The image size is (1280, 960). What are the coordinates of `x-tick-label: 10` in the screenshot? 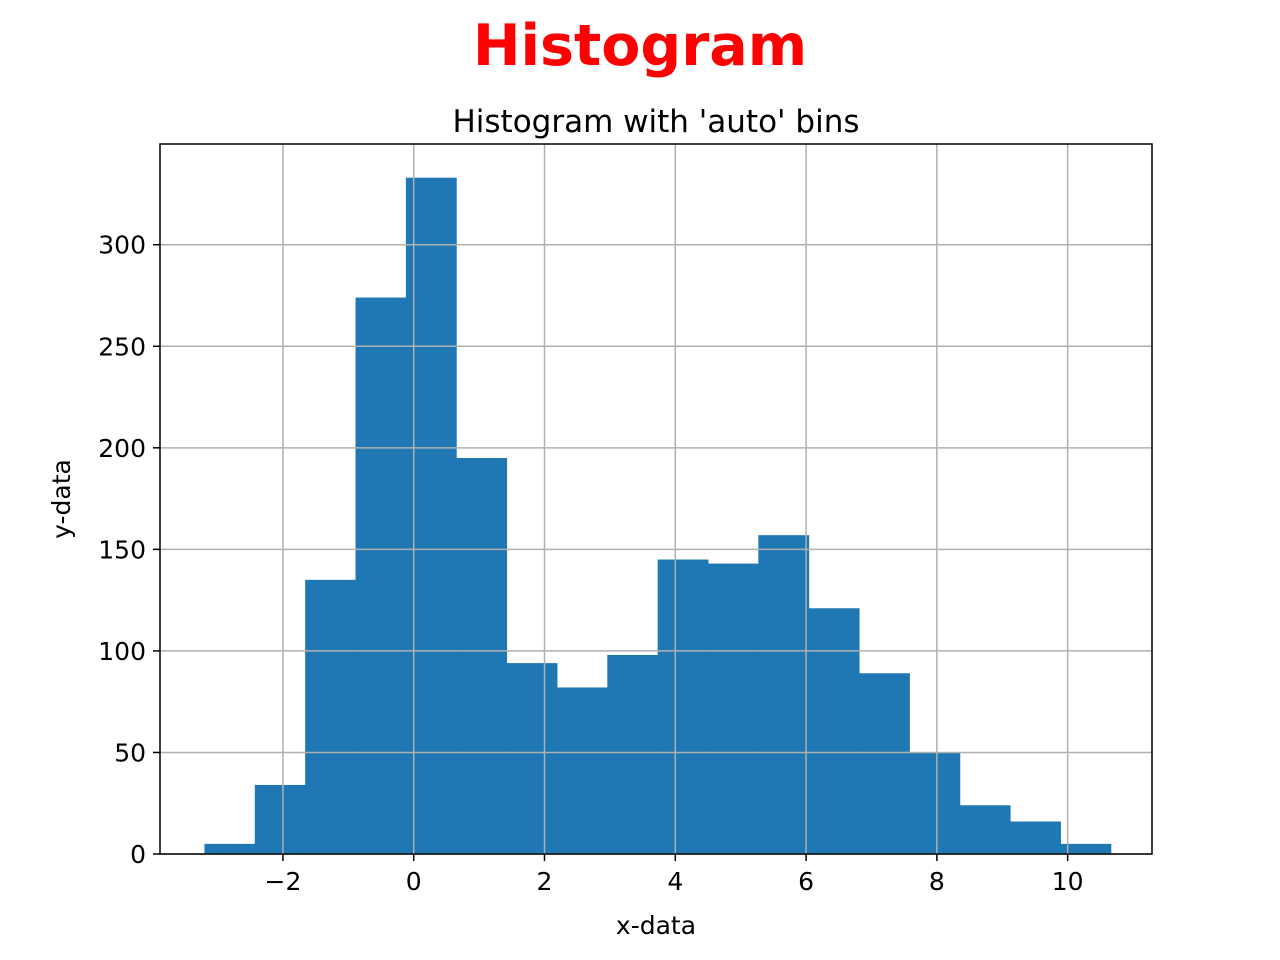 It's located at (1068, 881).